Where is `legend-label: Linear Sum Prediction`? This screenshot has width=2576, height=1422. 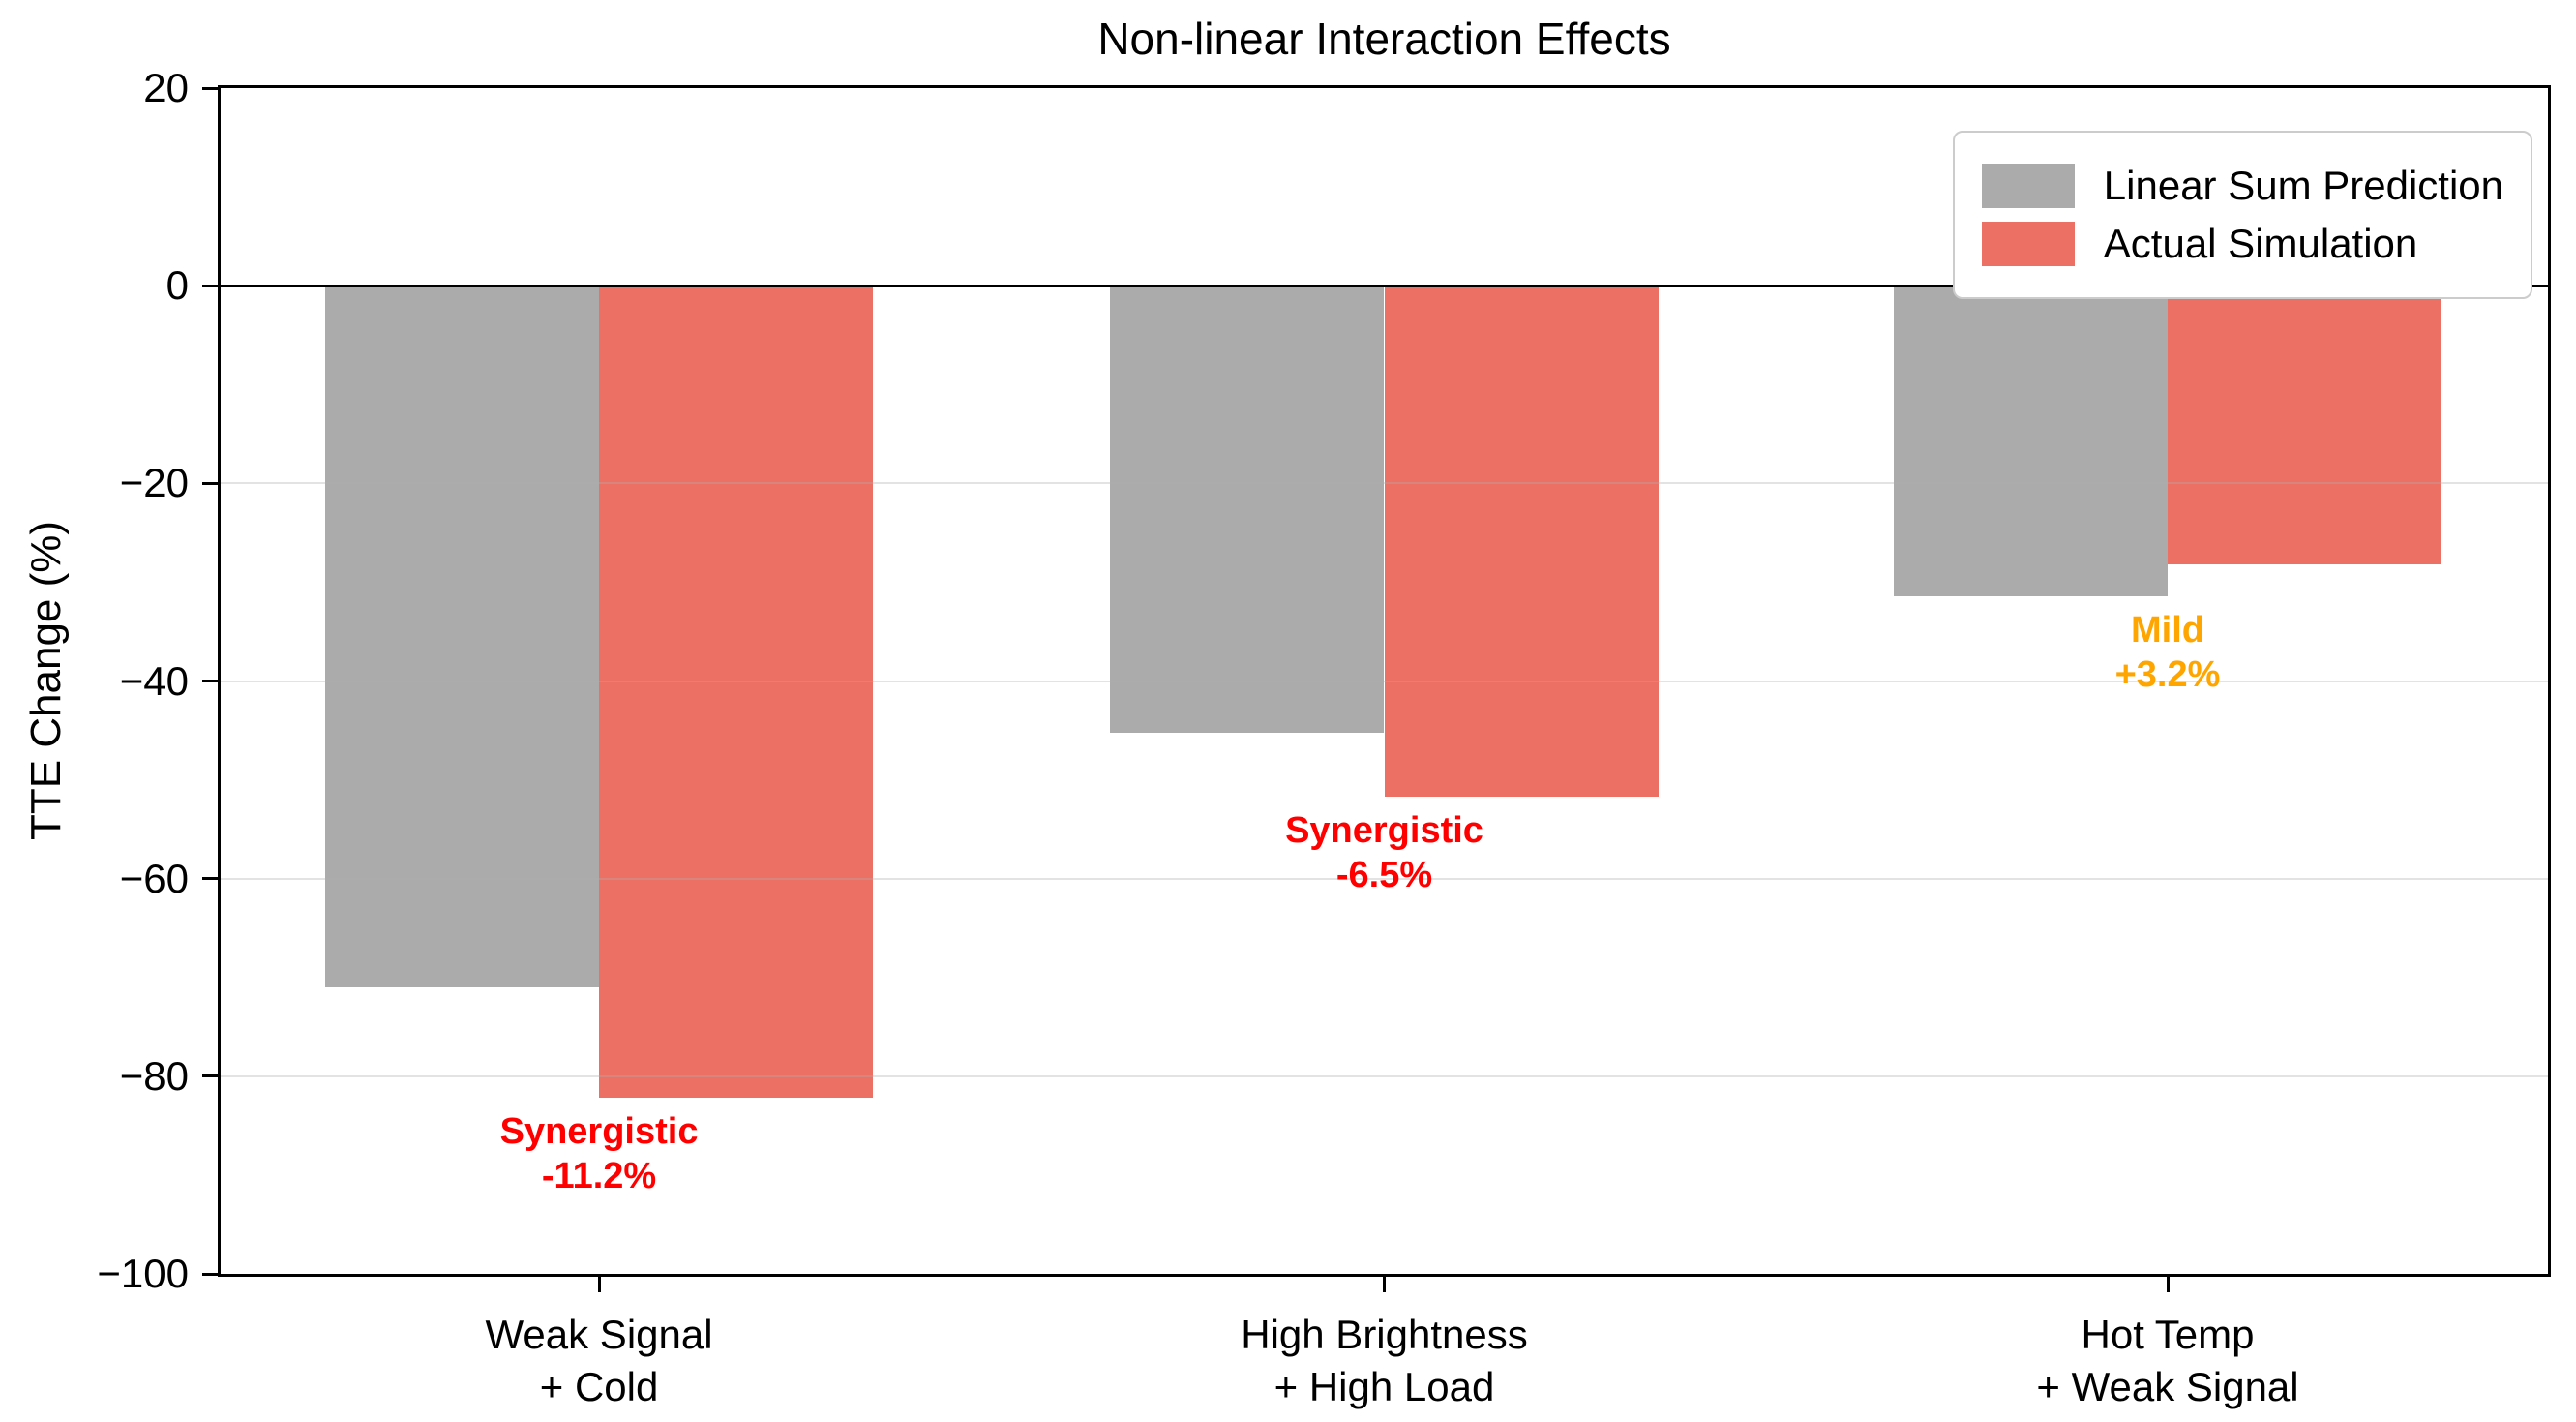 legend-label: Linear Sum Prediction is located at coordinates (2303, 186).